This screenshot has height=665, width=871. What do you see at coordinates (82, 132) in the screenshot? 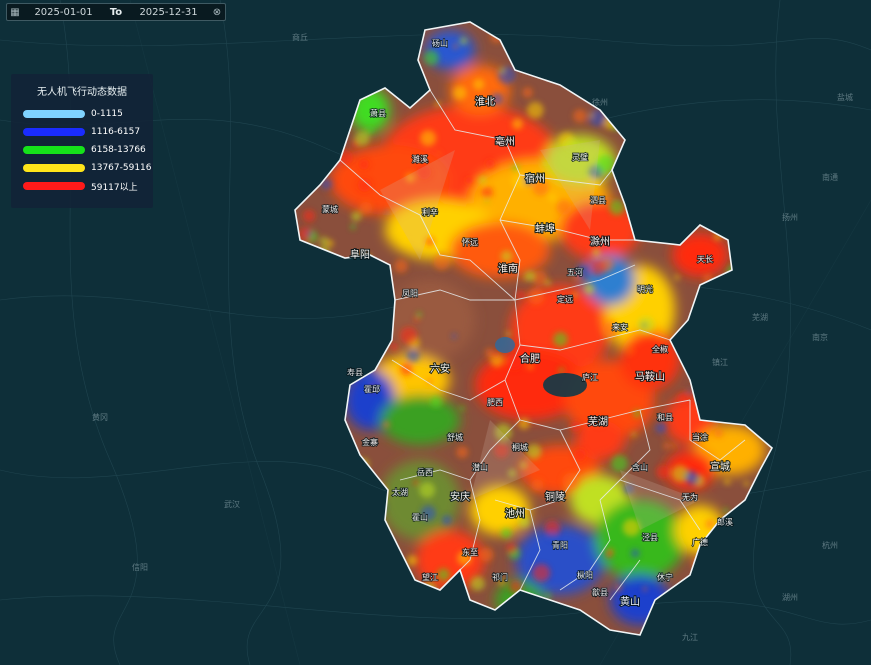
I see `legend-item: 1116-6157` at bounding box center [82, 132].